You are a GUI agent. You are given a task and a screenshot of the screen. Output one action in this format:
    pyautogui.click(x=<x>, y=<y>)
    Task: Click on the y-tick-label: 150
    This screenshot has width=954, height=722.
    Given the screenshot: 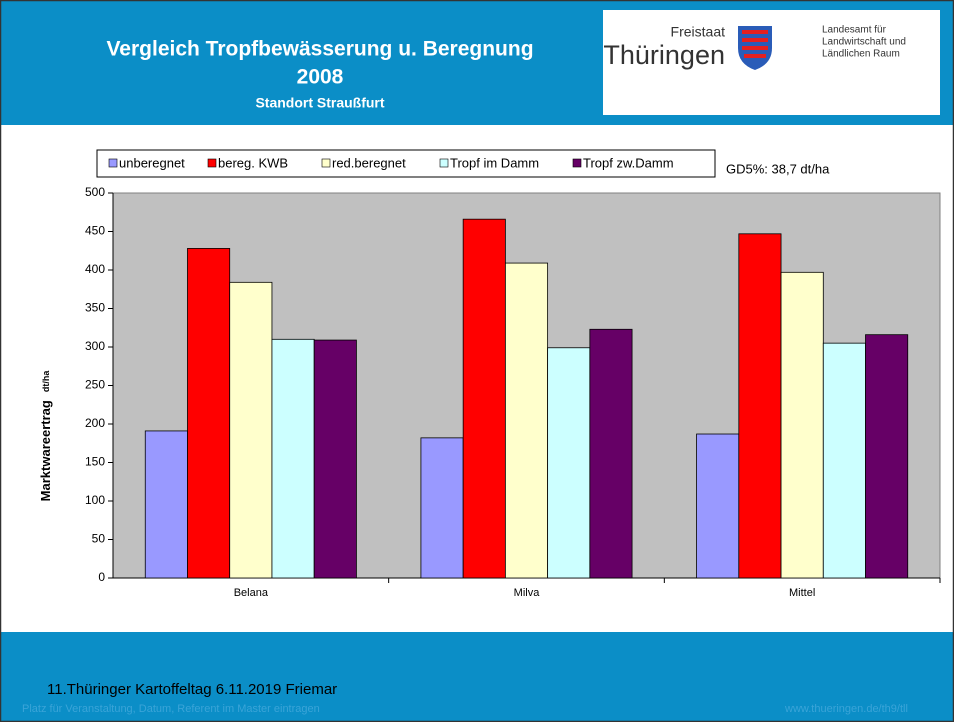 What is the action you would take?
    pyautogui.click(x=95, y=462)
    